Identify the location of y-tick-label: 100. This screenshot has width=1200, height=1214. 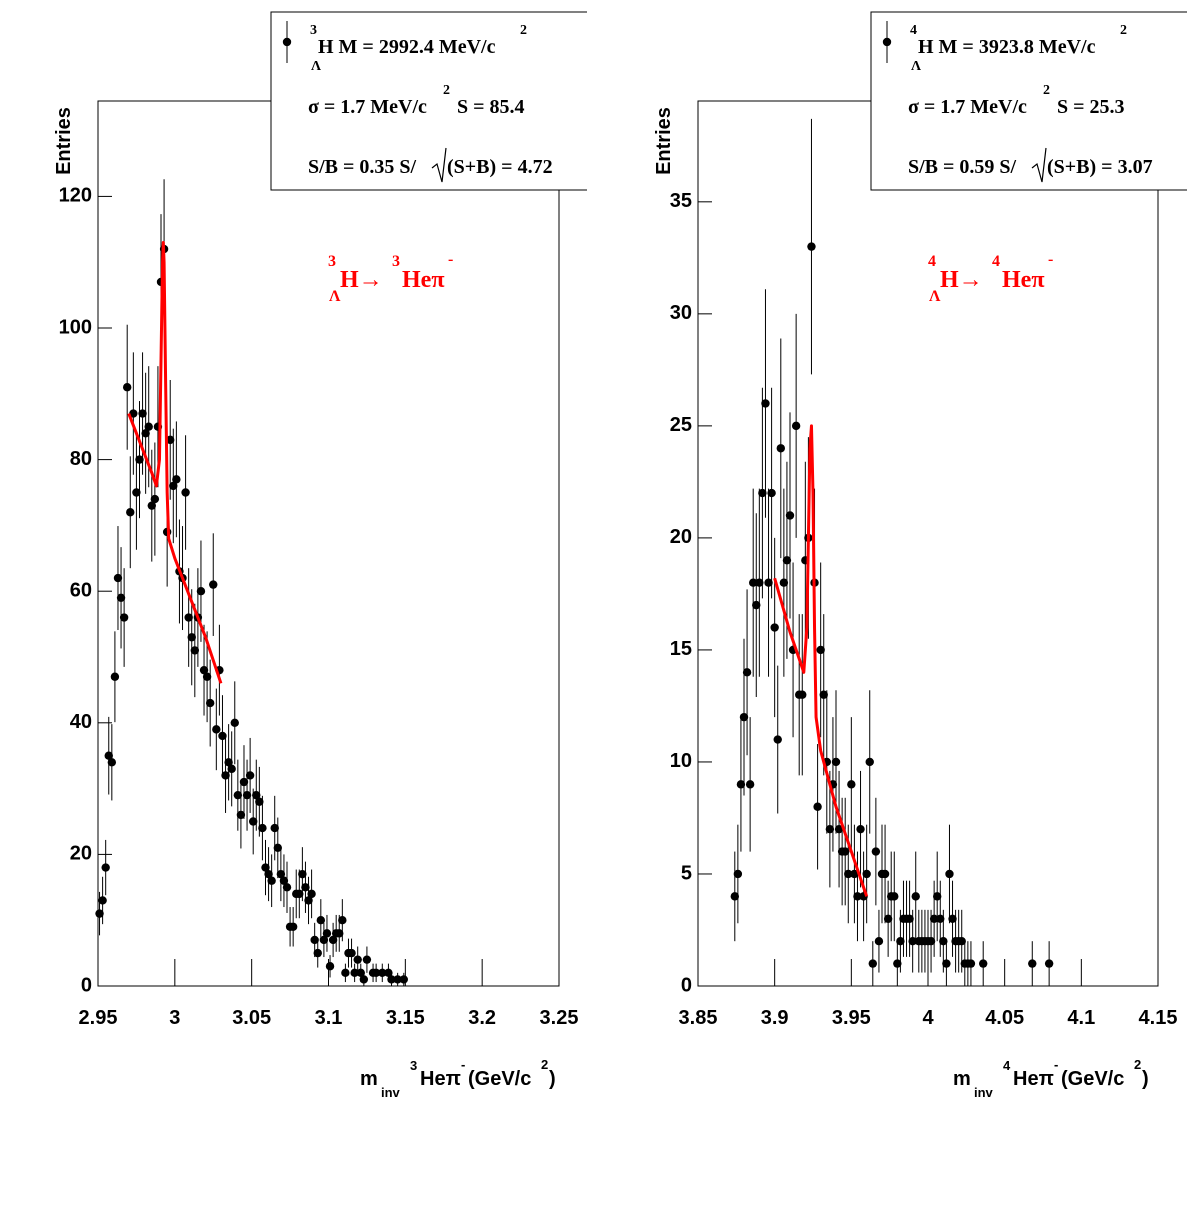
(75, 327).